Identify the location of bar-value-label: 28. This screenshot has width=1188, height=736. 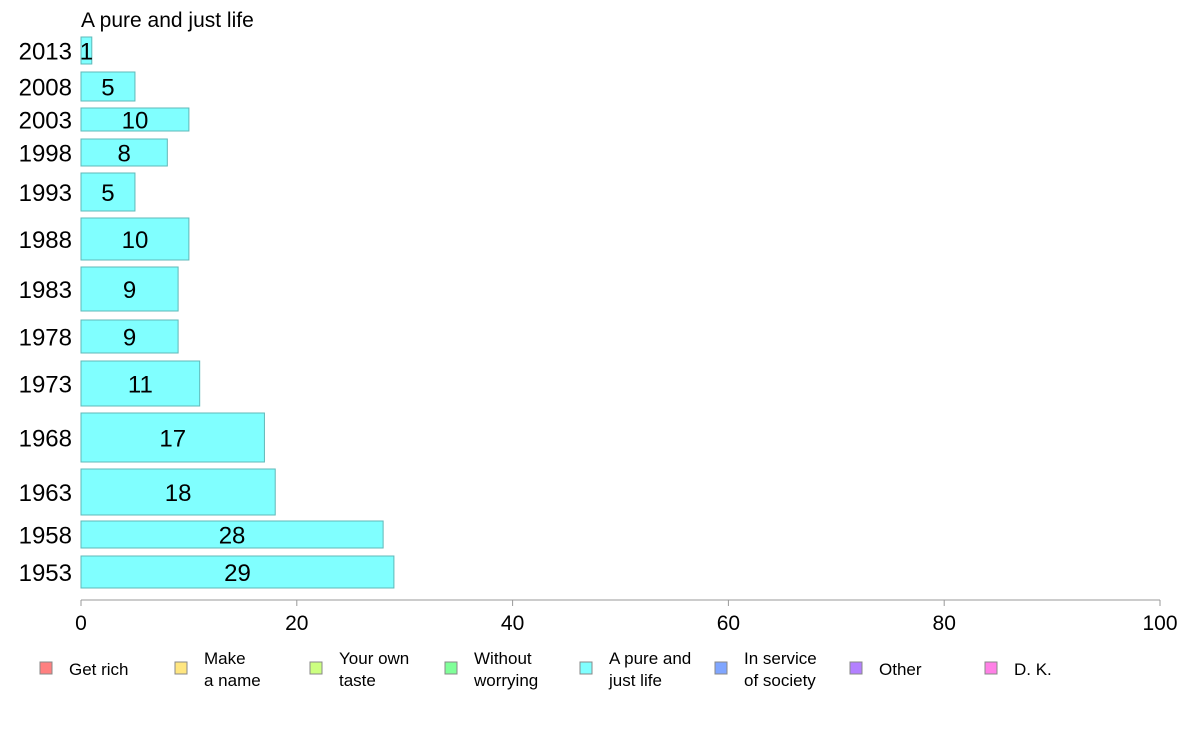
(232, 536).